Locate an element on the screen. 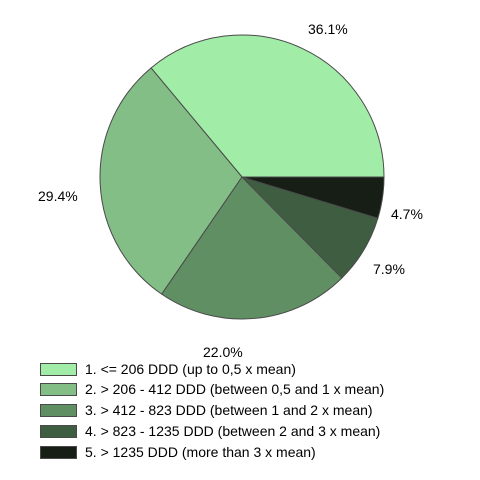  slice-label-3: 22.0% is located at coordinates (223, 352).